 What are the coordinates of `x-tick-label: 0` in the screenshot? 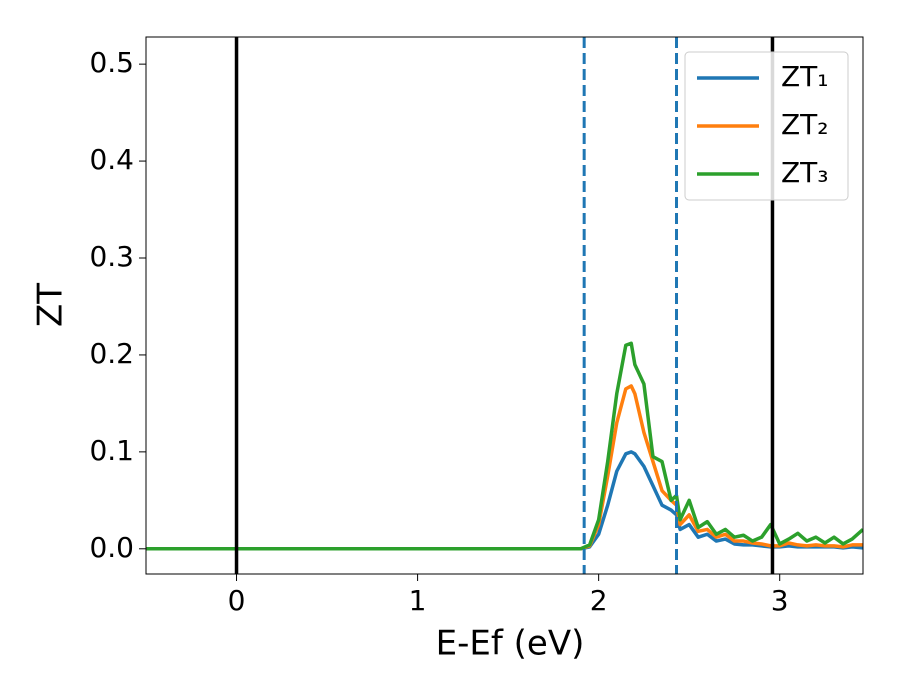 It's located at (237, 600).